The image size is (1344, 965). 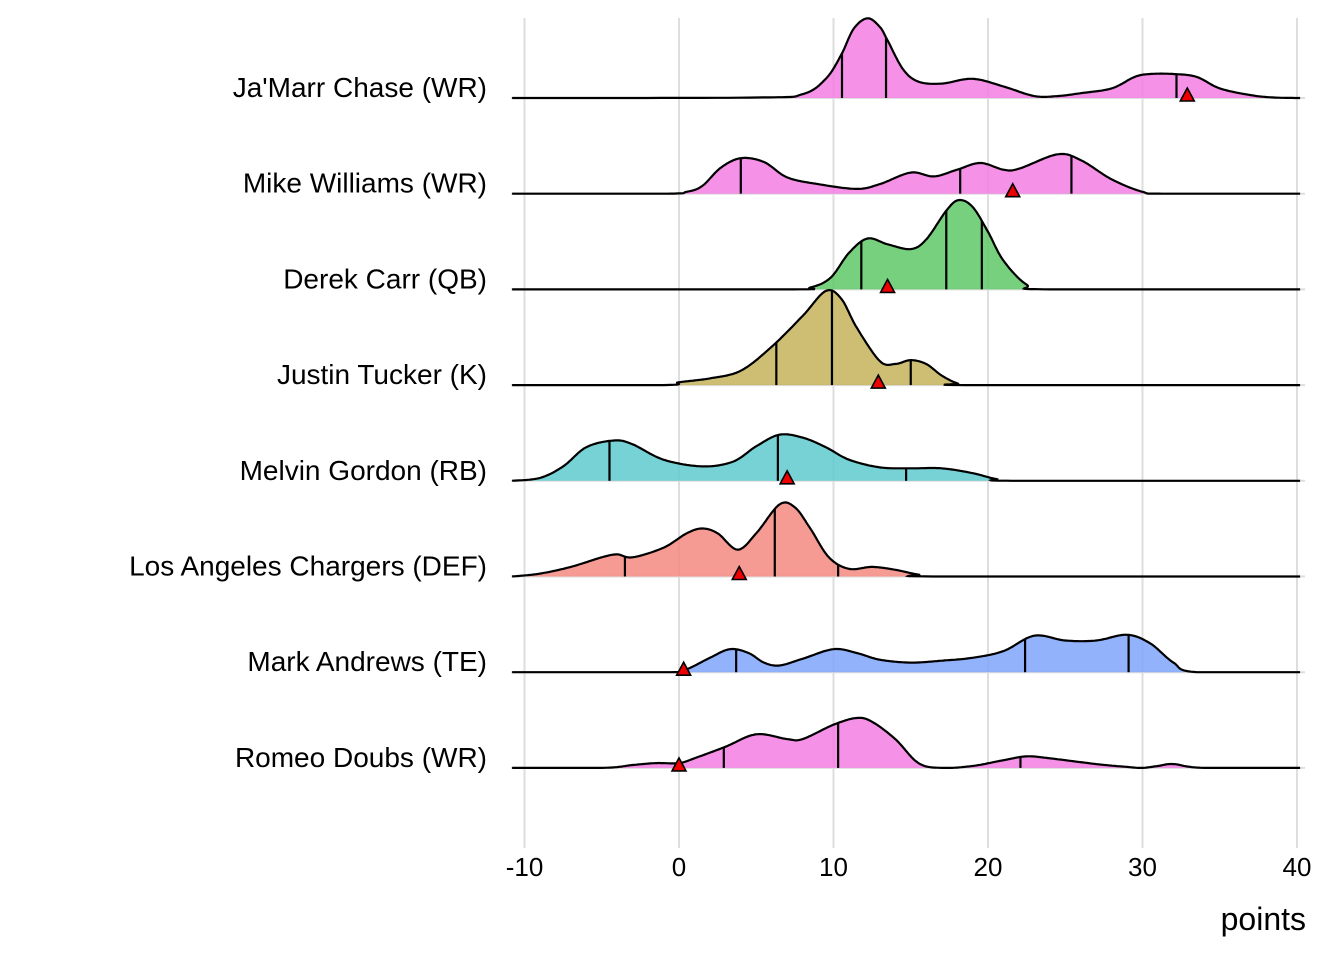 What do you see at coordinates (365, 183) in the screenshot?
I see `y-tick-label: Mike Williams (WR)` at bounding box center [365, 183].